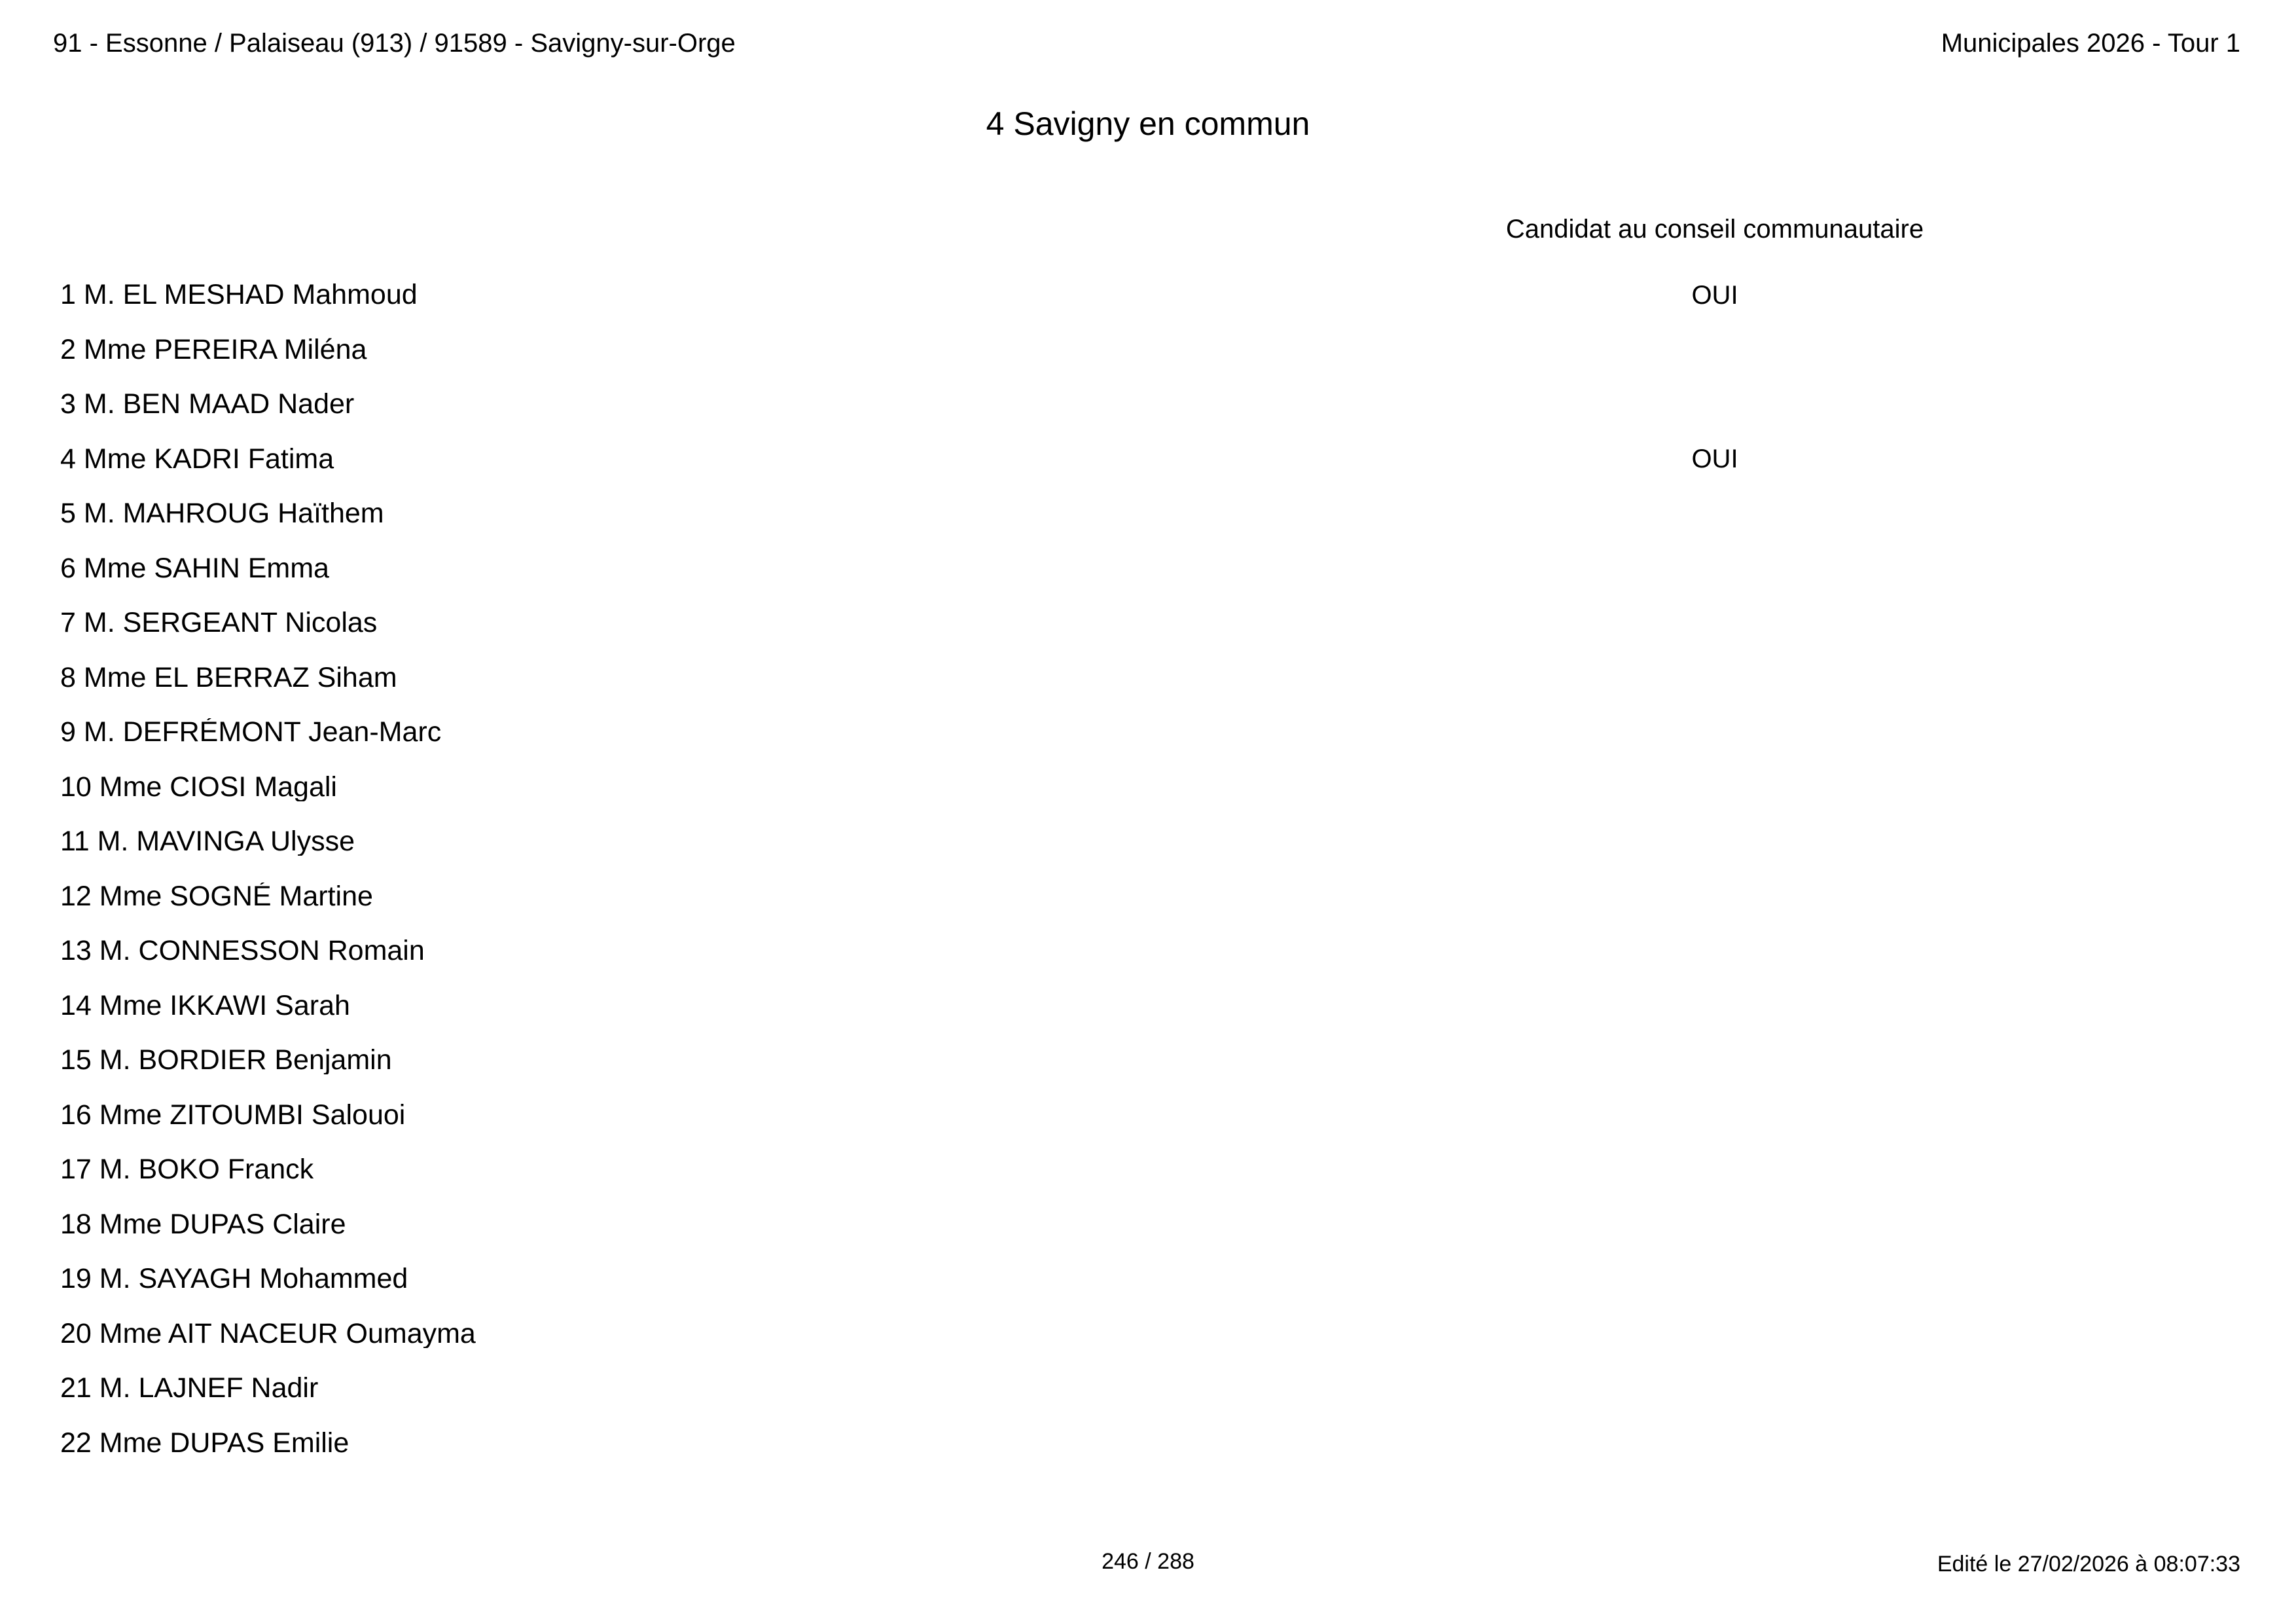 The height and width of the screenshot is (1623, 2296). I want to click on candidate-name: Mme DUPAS Claire, so click(222, 1224).